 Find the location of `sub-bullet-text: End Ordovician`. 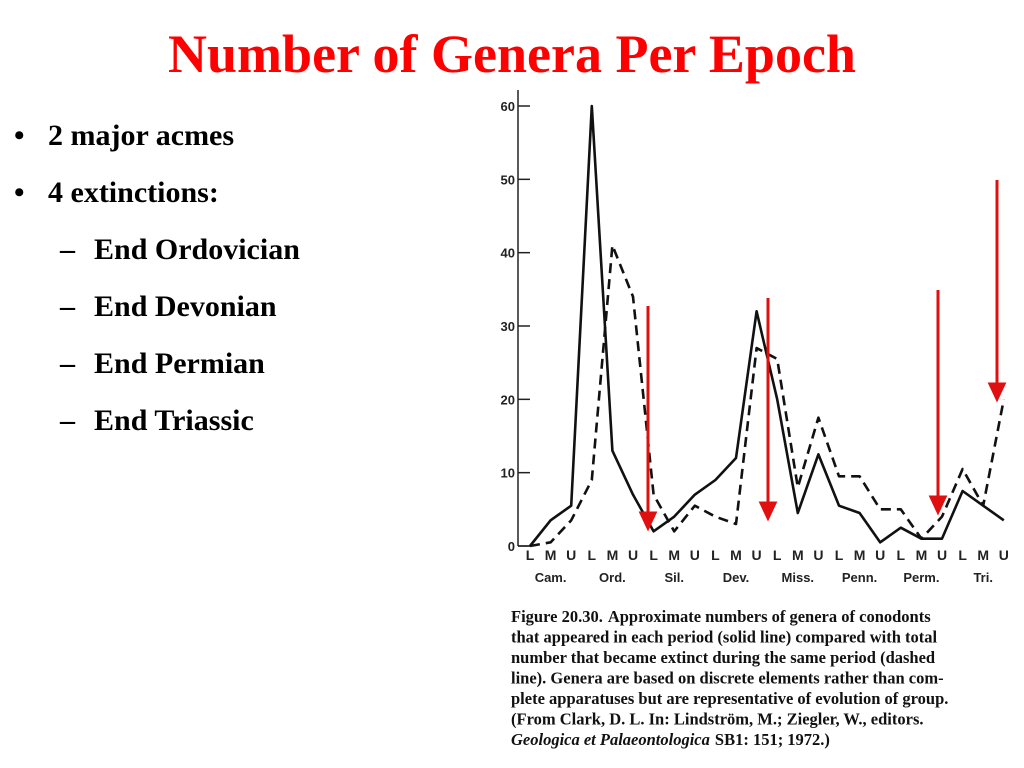

sub-bullet-text: End Ordovician is located at coordinates (197, 249).